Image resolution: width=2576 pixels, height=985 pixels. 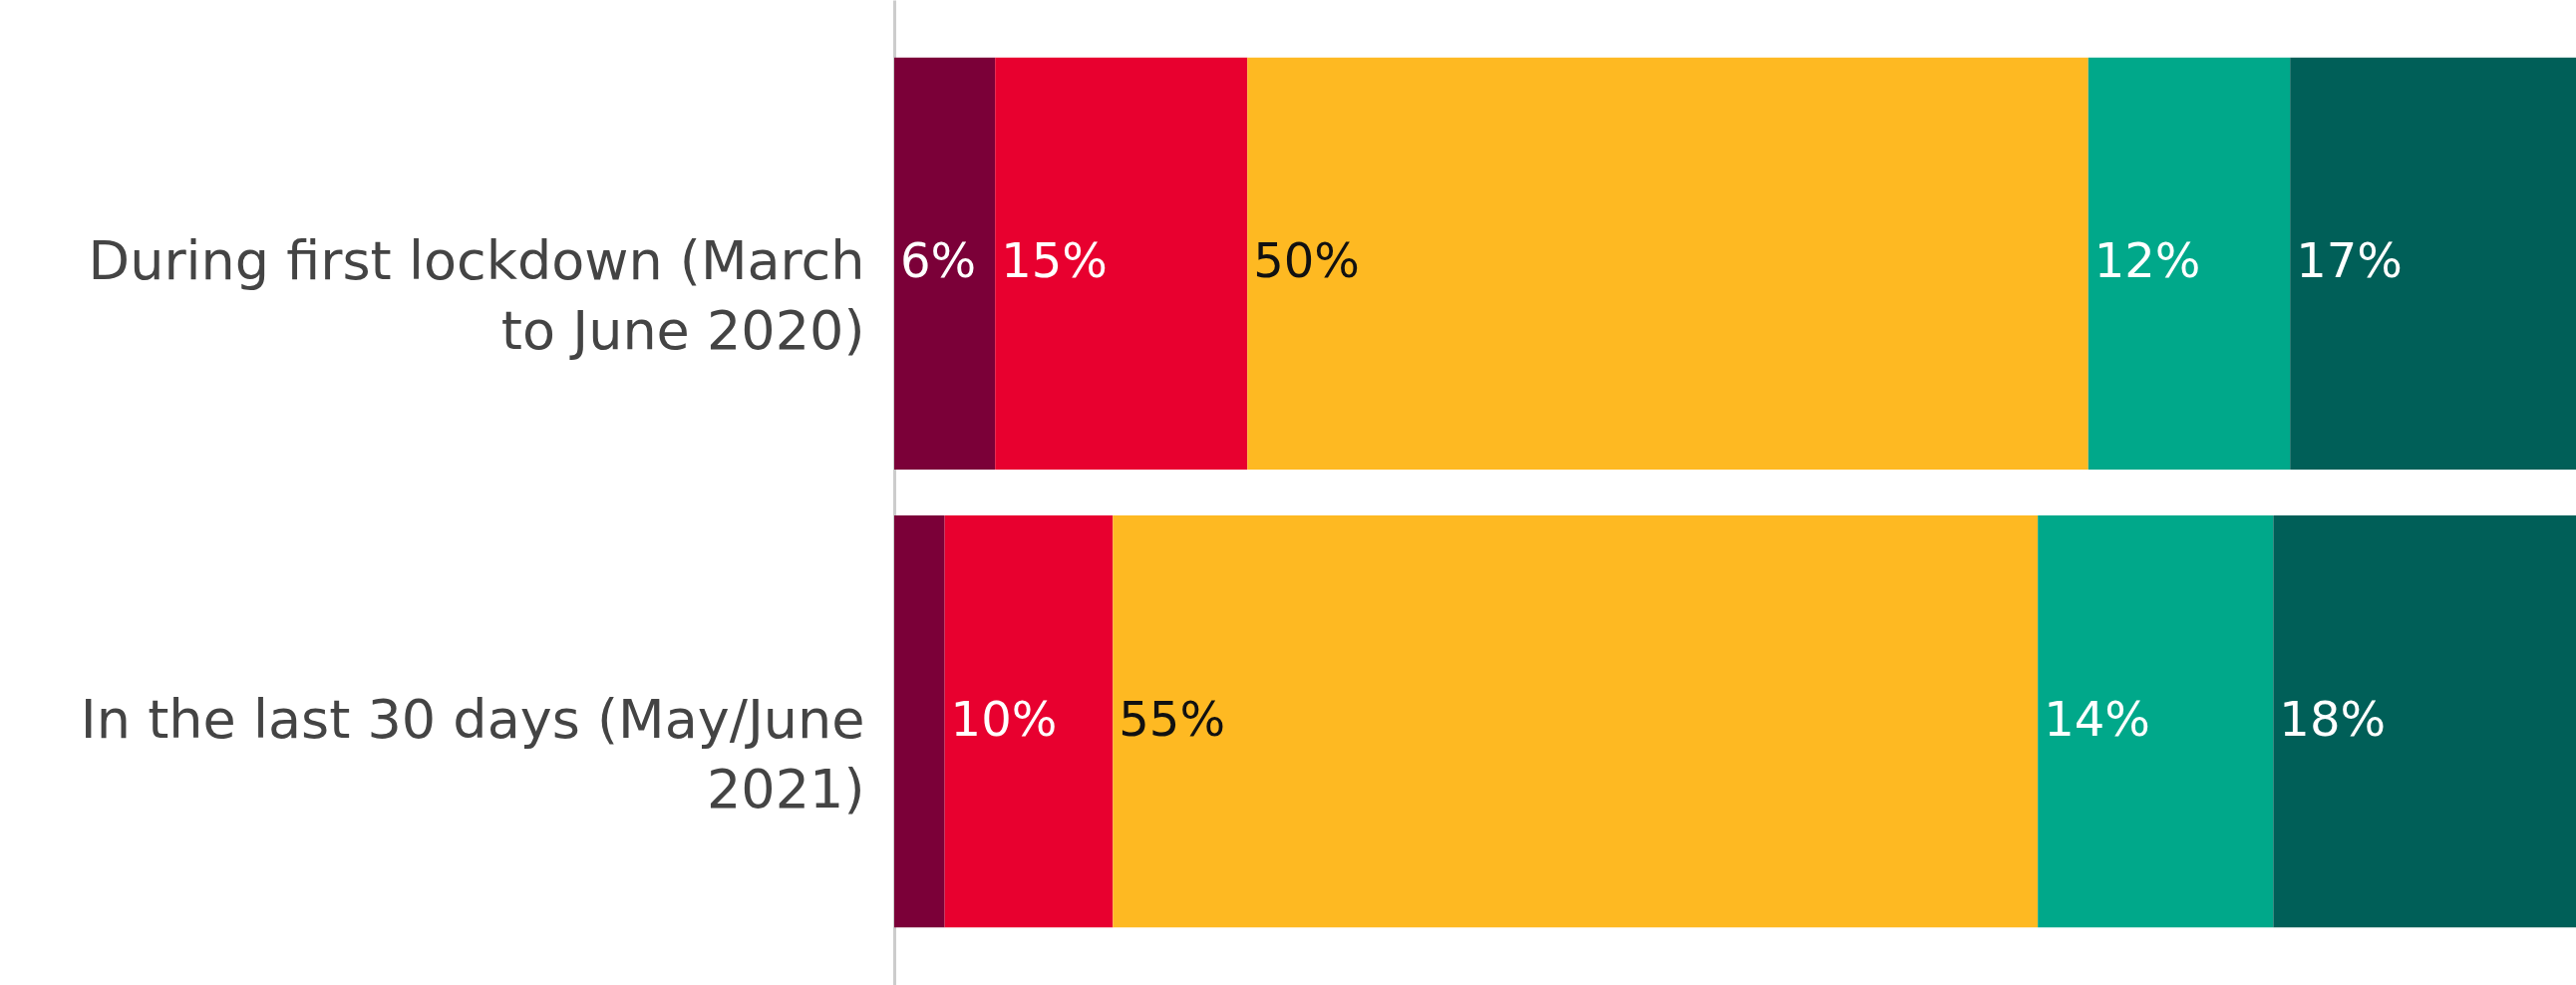 I want to click on y-tick-label: During first lockdown (March to June 2020), so click(x=476, y=296).